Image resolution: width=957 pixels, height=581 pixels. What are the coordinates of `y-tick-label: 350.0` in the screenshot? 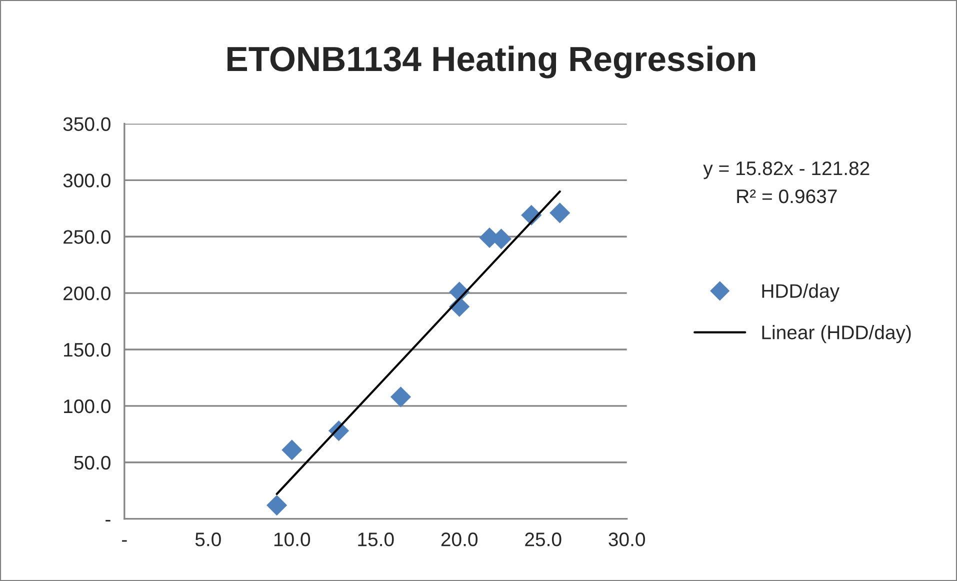 It's located at (86, 124).